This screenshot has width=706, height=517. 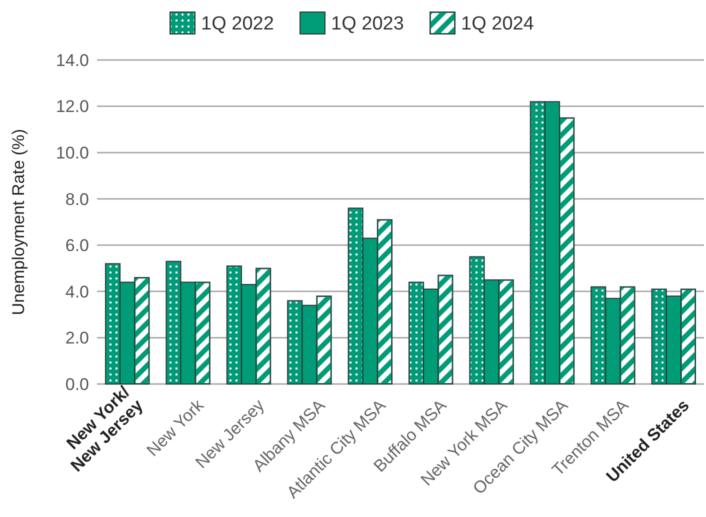 I want to click on y-tick-label: 2.0, so click(x=77, y=338).